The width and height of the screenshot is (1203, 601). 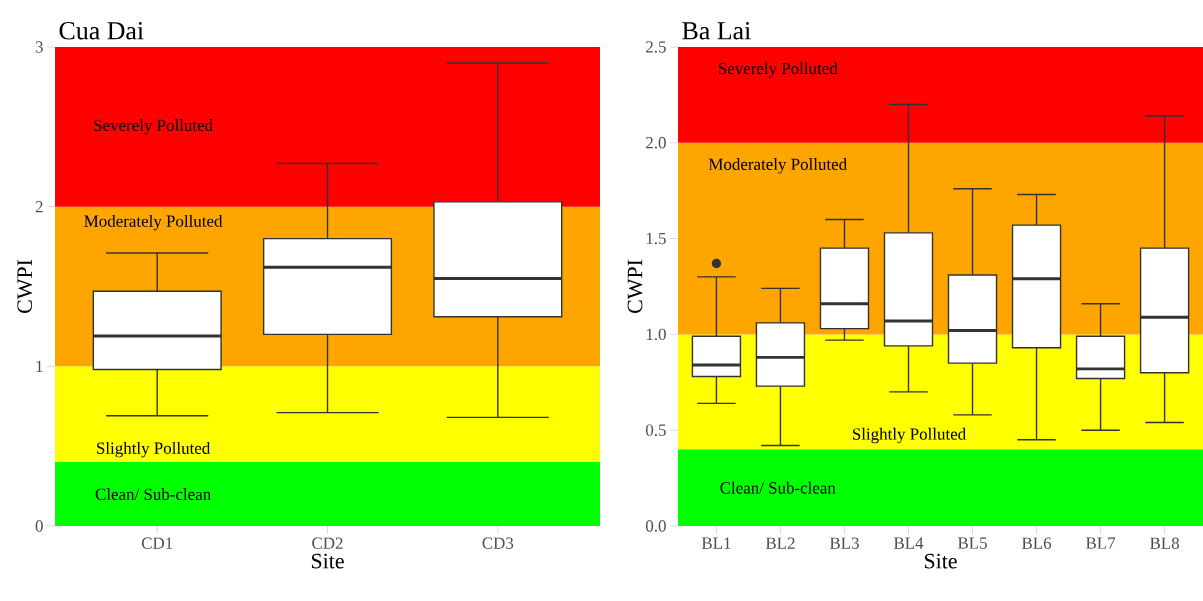 I want to click on x-tick-label: BL5, so click(x=972, y=543).